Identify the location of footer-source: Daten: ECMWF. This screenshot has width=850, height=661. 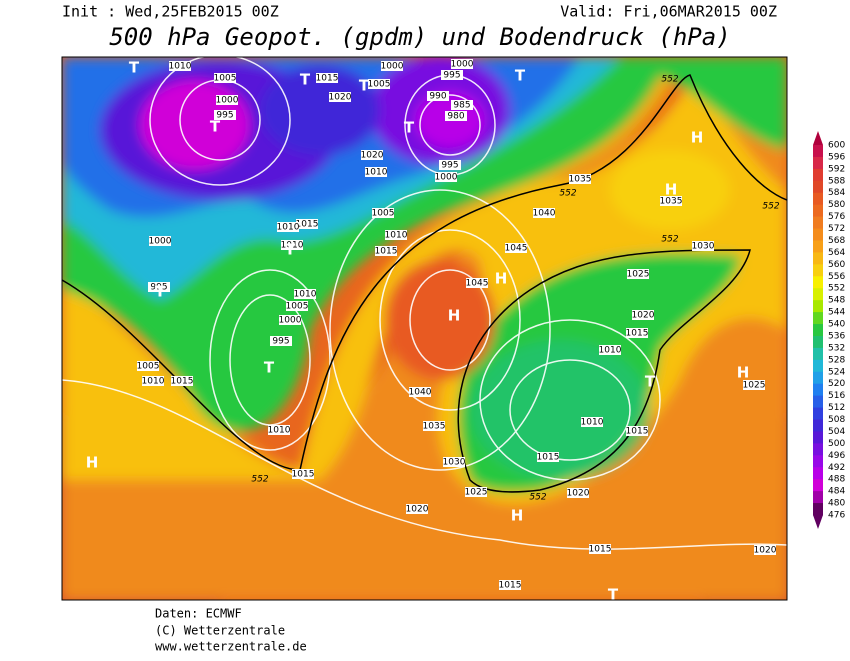
(198, 614).